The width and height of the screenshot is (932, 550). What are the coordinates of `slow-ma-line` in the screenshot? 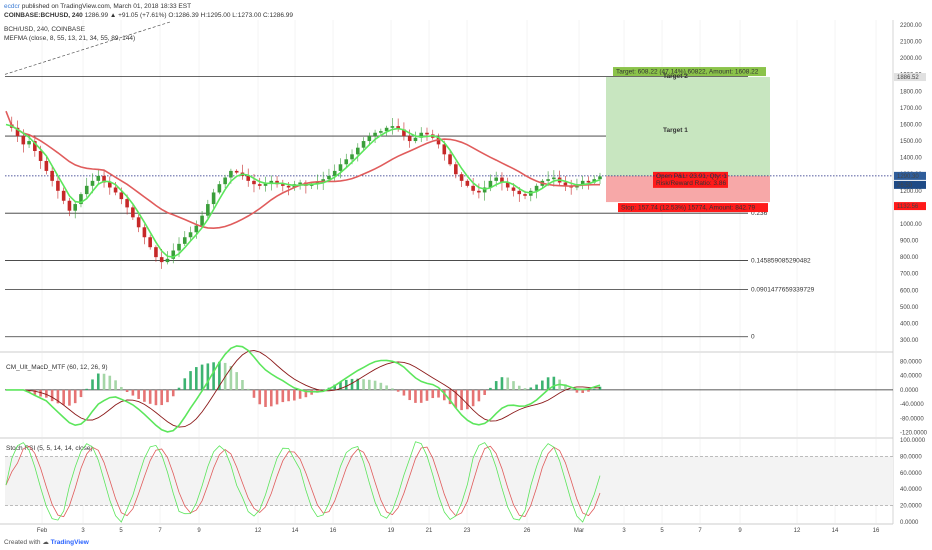 It's located at (302, 170).